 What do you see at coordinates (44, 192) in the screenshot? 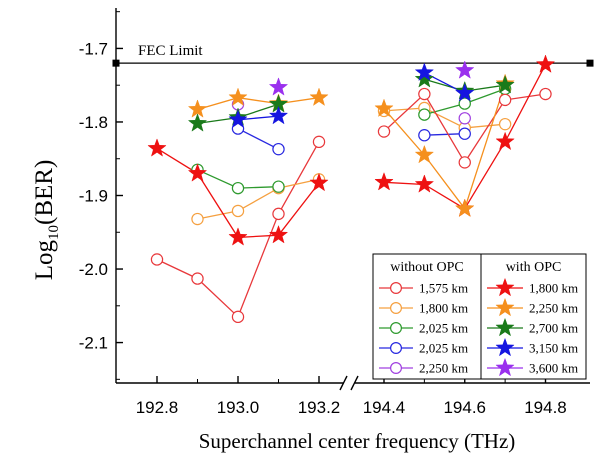
I see `y-axis-title-tail: (BER)` at bounding box center [44, 192].